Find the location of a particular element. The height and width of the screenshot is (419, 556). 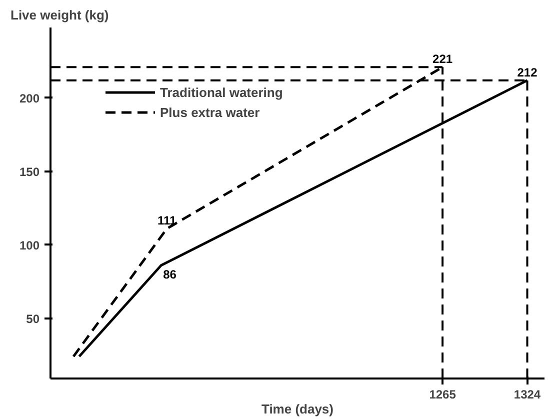

y-axis-title: Live weight (kg) is located at coordinates (59, 15).